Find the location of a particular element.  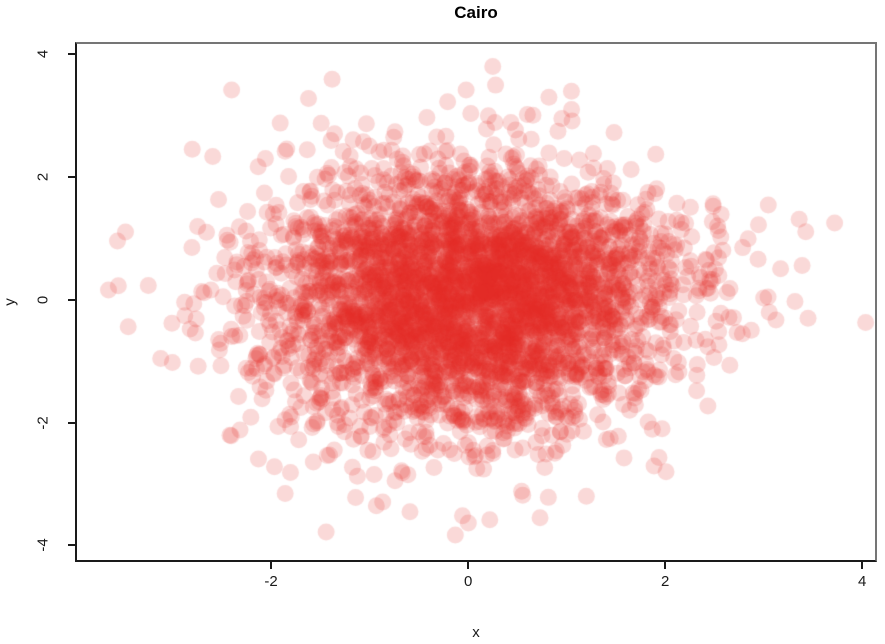

y-tick-label: 0 is located at coordinates (43, 300).